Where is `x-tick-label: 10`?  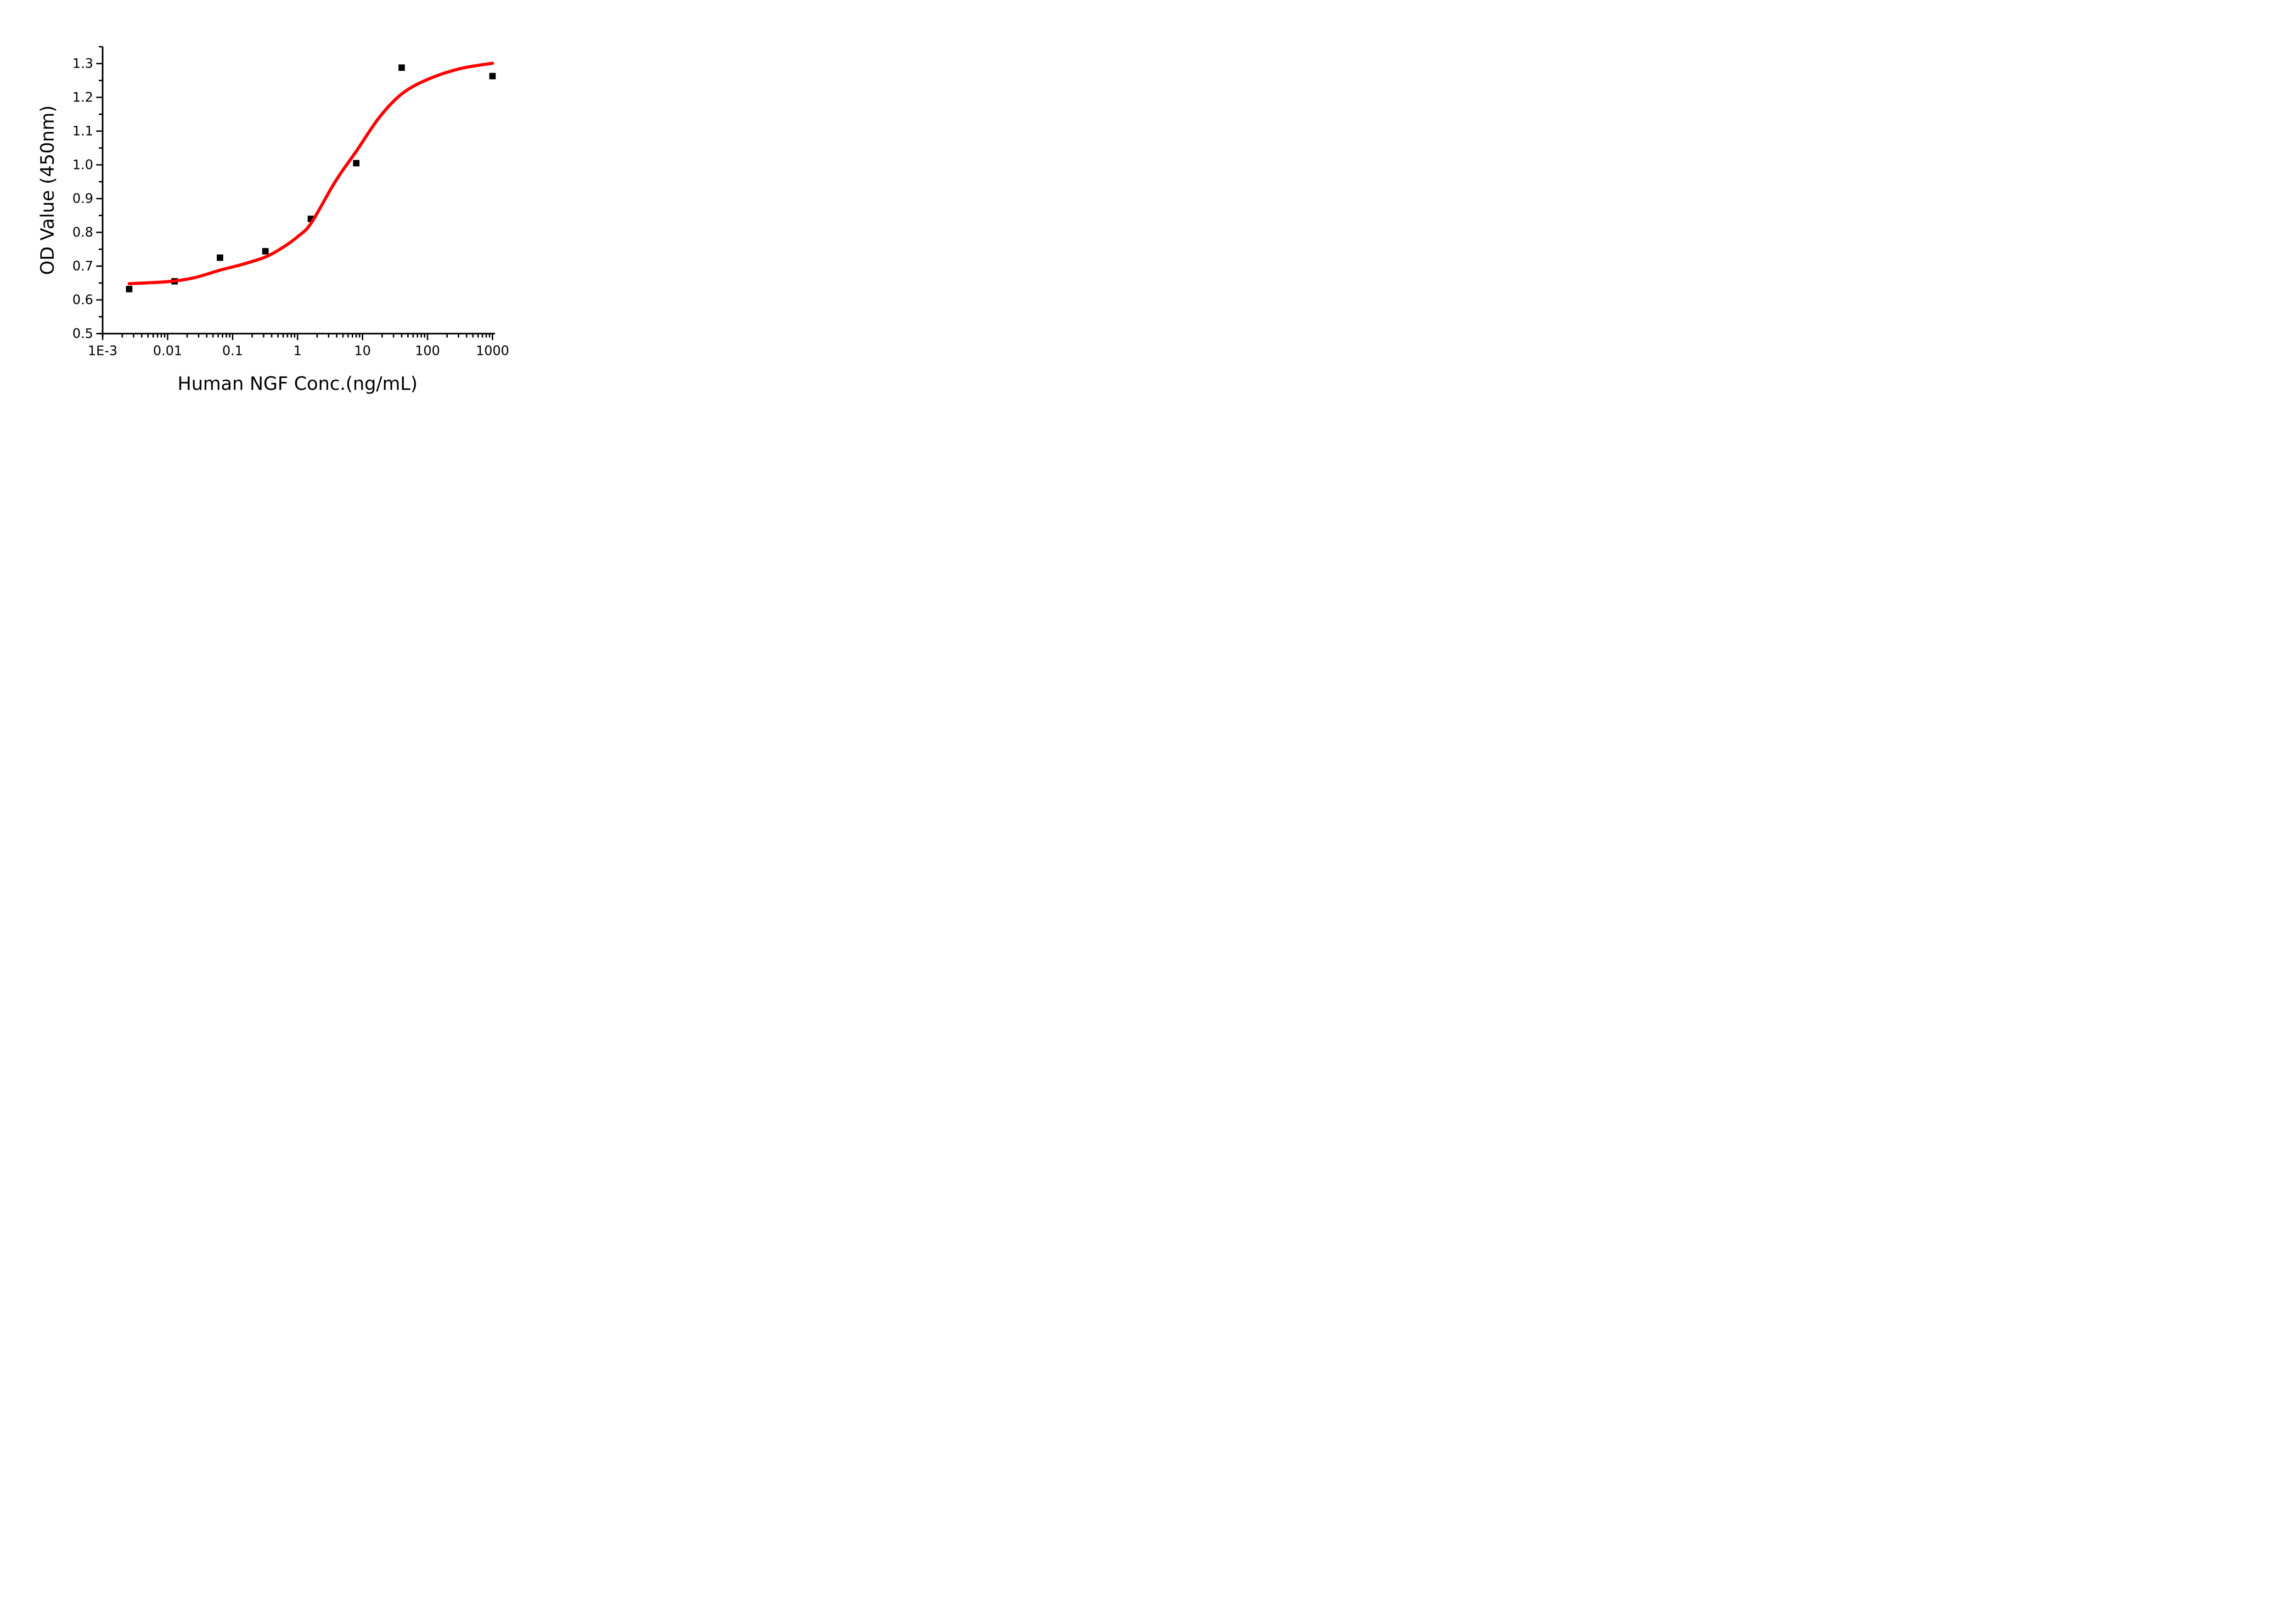
x-tick-label: 10 is located at coordinates (362, 351).